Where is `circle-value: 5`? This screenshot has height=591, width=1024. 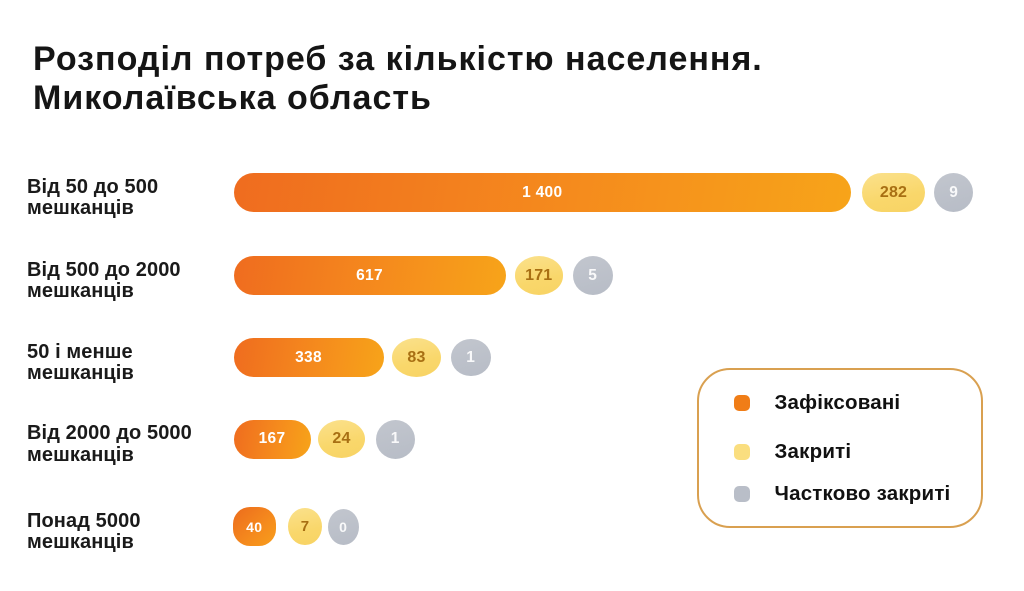
circle-value: 5 is located at coordinates (592, 275).